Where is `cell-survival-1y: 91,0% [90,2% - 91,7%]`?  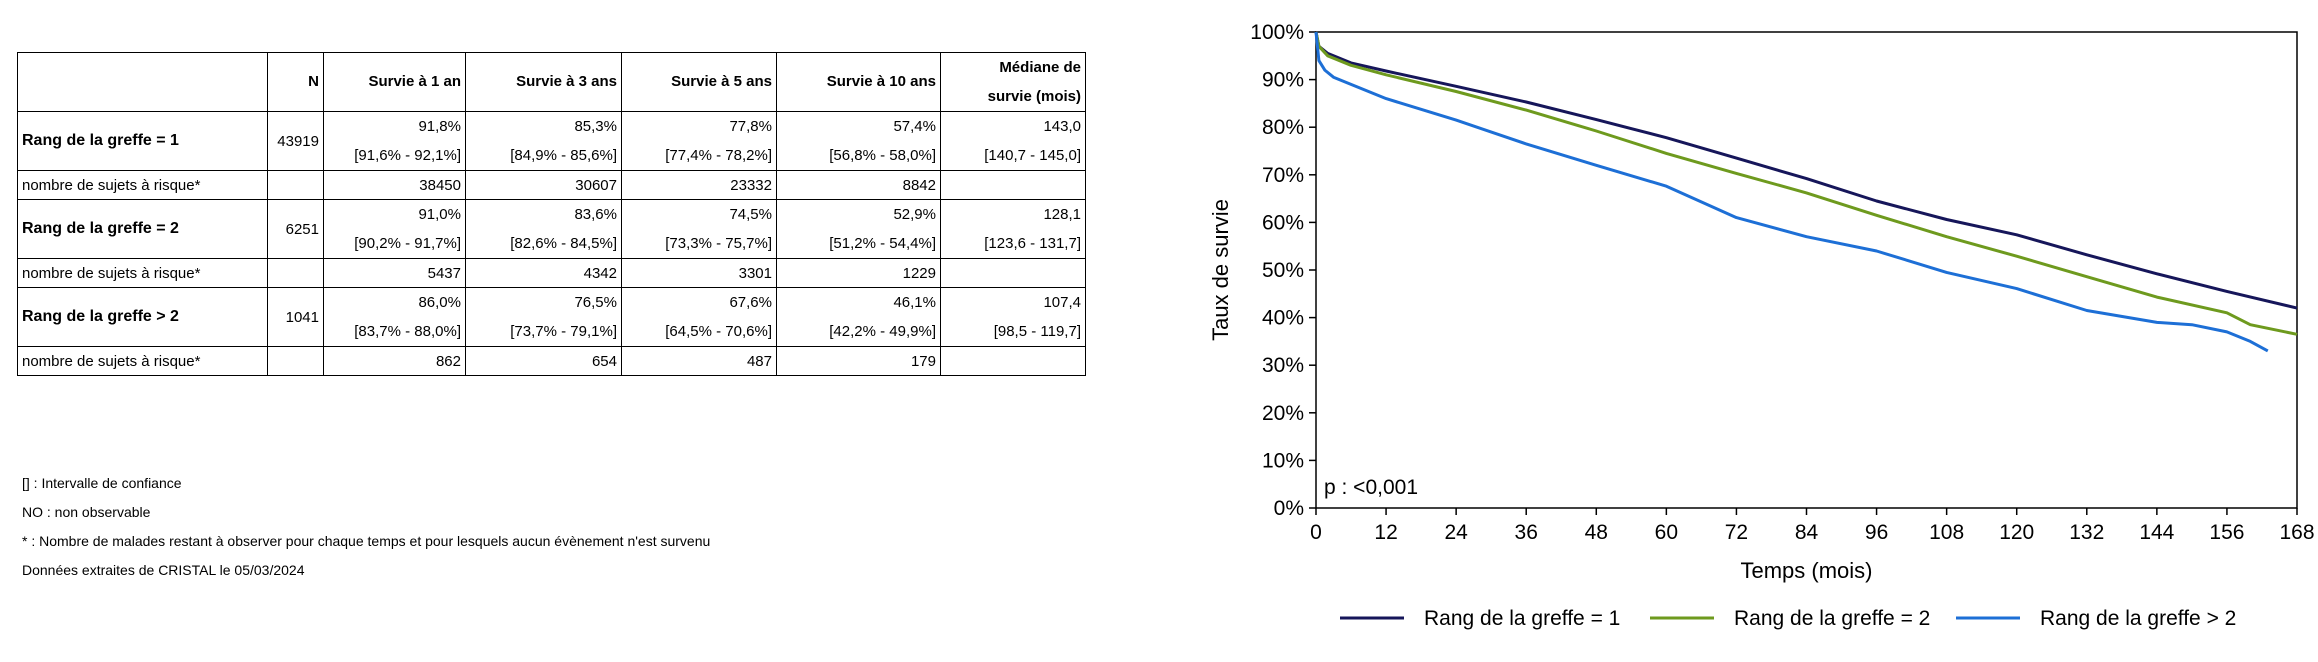
cell-survival-1y: 91,0% [90,2% - 91,7%] is located at coordinates (394, 229).